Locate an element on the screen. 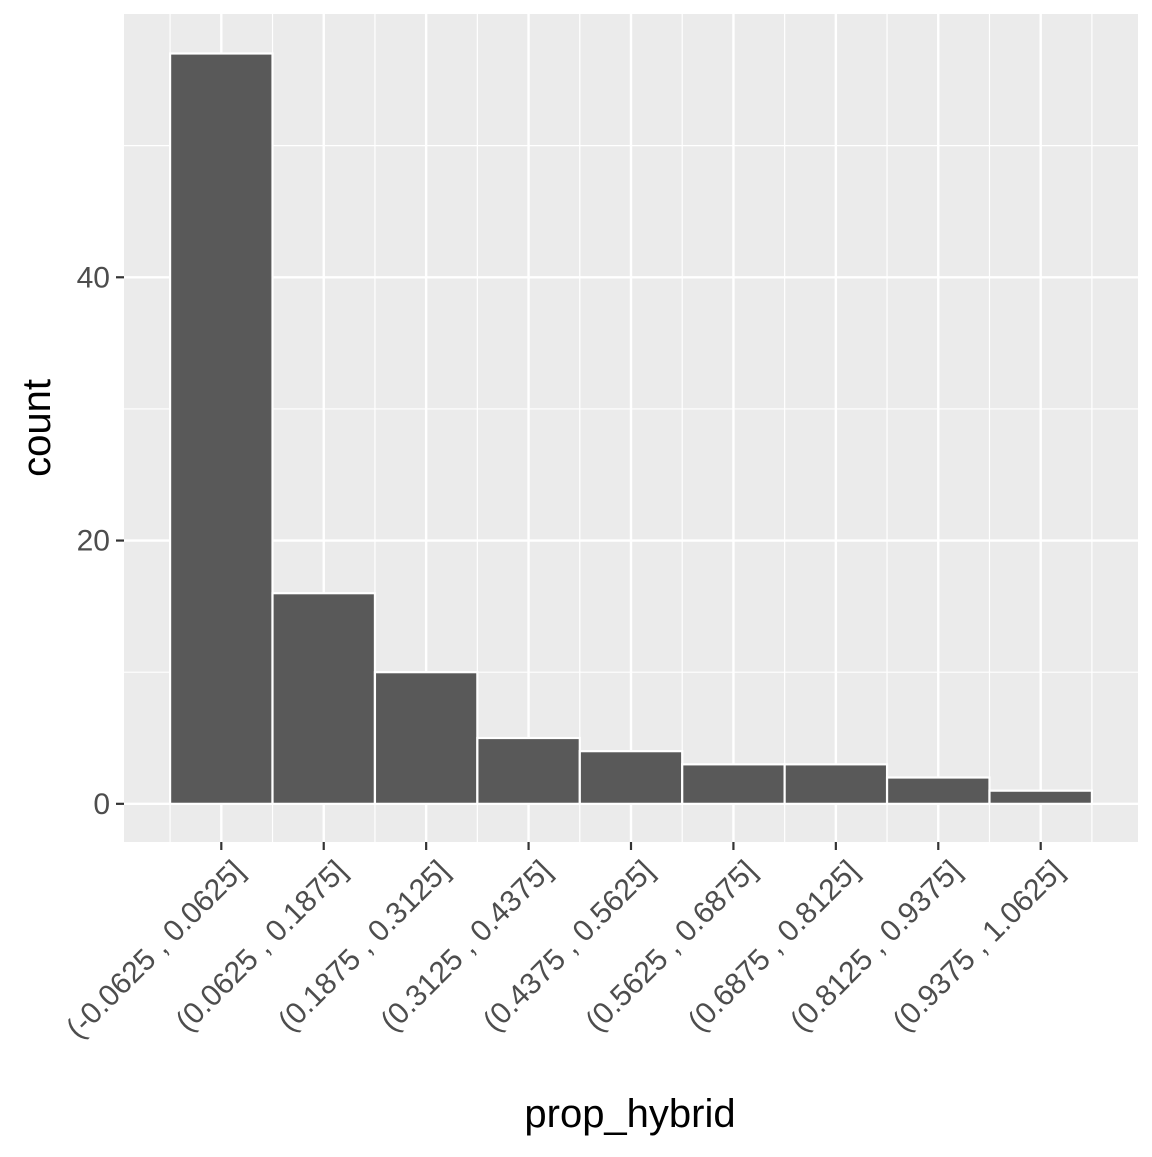 This screenshot has height=1157, width=1152. x-tick-label: (0.6875 , 0.8125] is located at coordinates (774, 946).